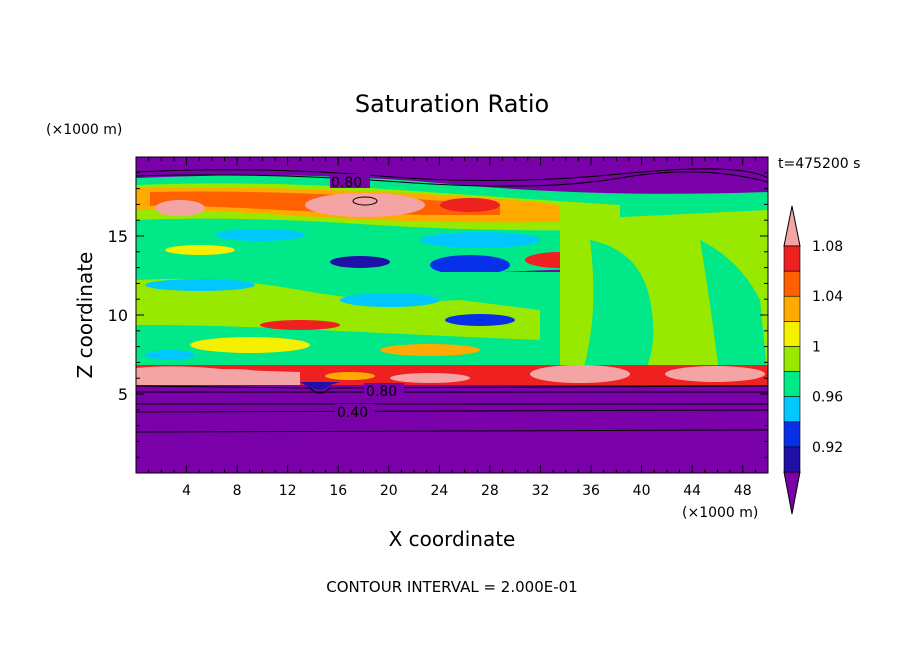 This screenshot has width=904, height=654. What do you see at coordinates (827, 398) in the screenshot?
I see `colorbar-level-label: 0.96` at bounding box center [827, 398].